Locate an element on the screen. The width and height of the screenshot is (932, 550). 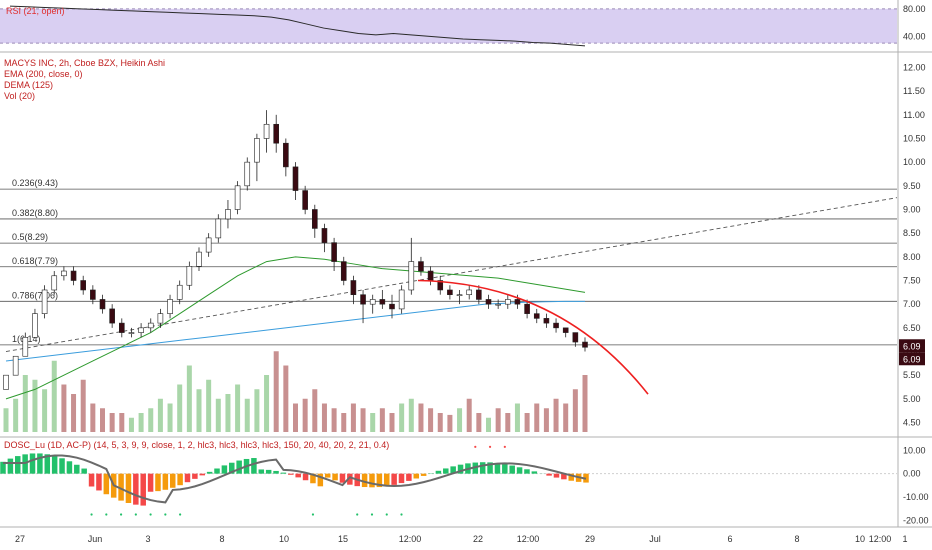
osc-tick-label: 10.00 is located at coordinates (914, 450).